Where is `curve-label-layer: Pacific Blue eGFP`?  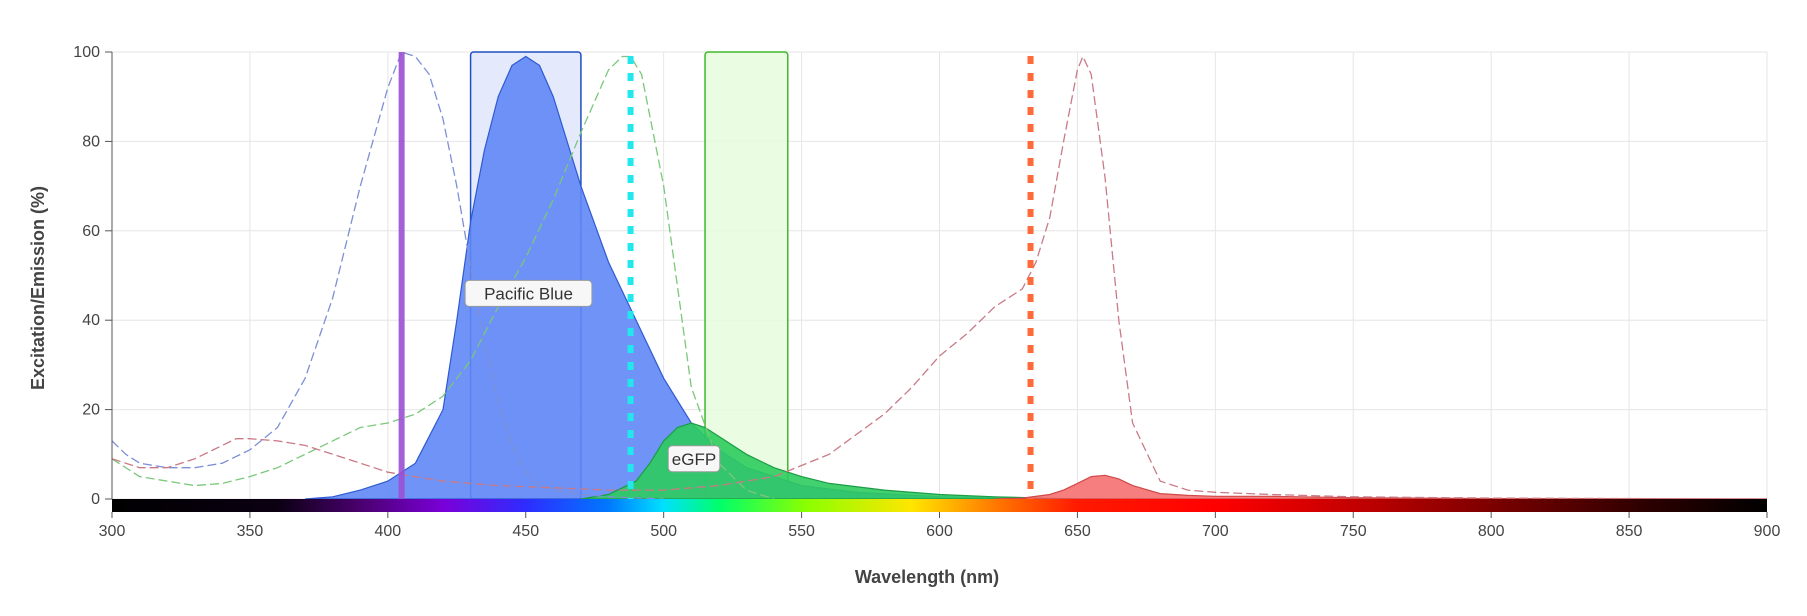 curve-label-layer: Pacific Blue eGFP is located at coordinates (592, 376).